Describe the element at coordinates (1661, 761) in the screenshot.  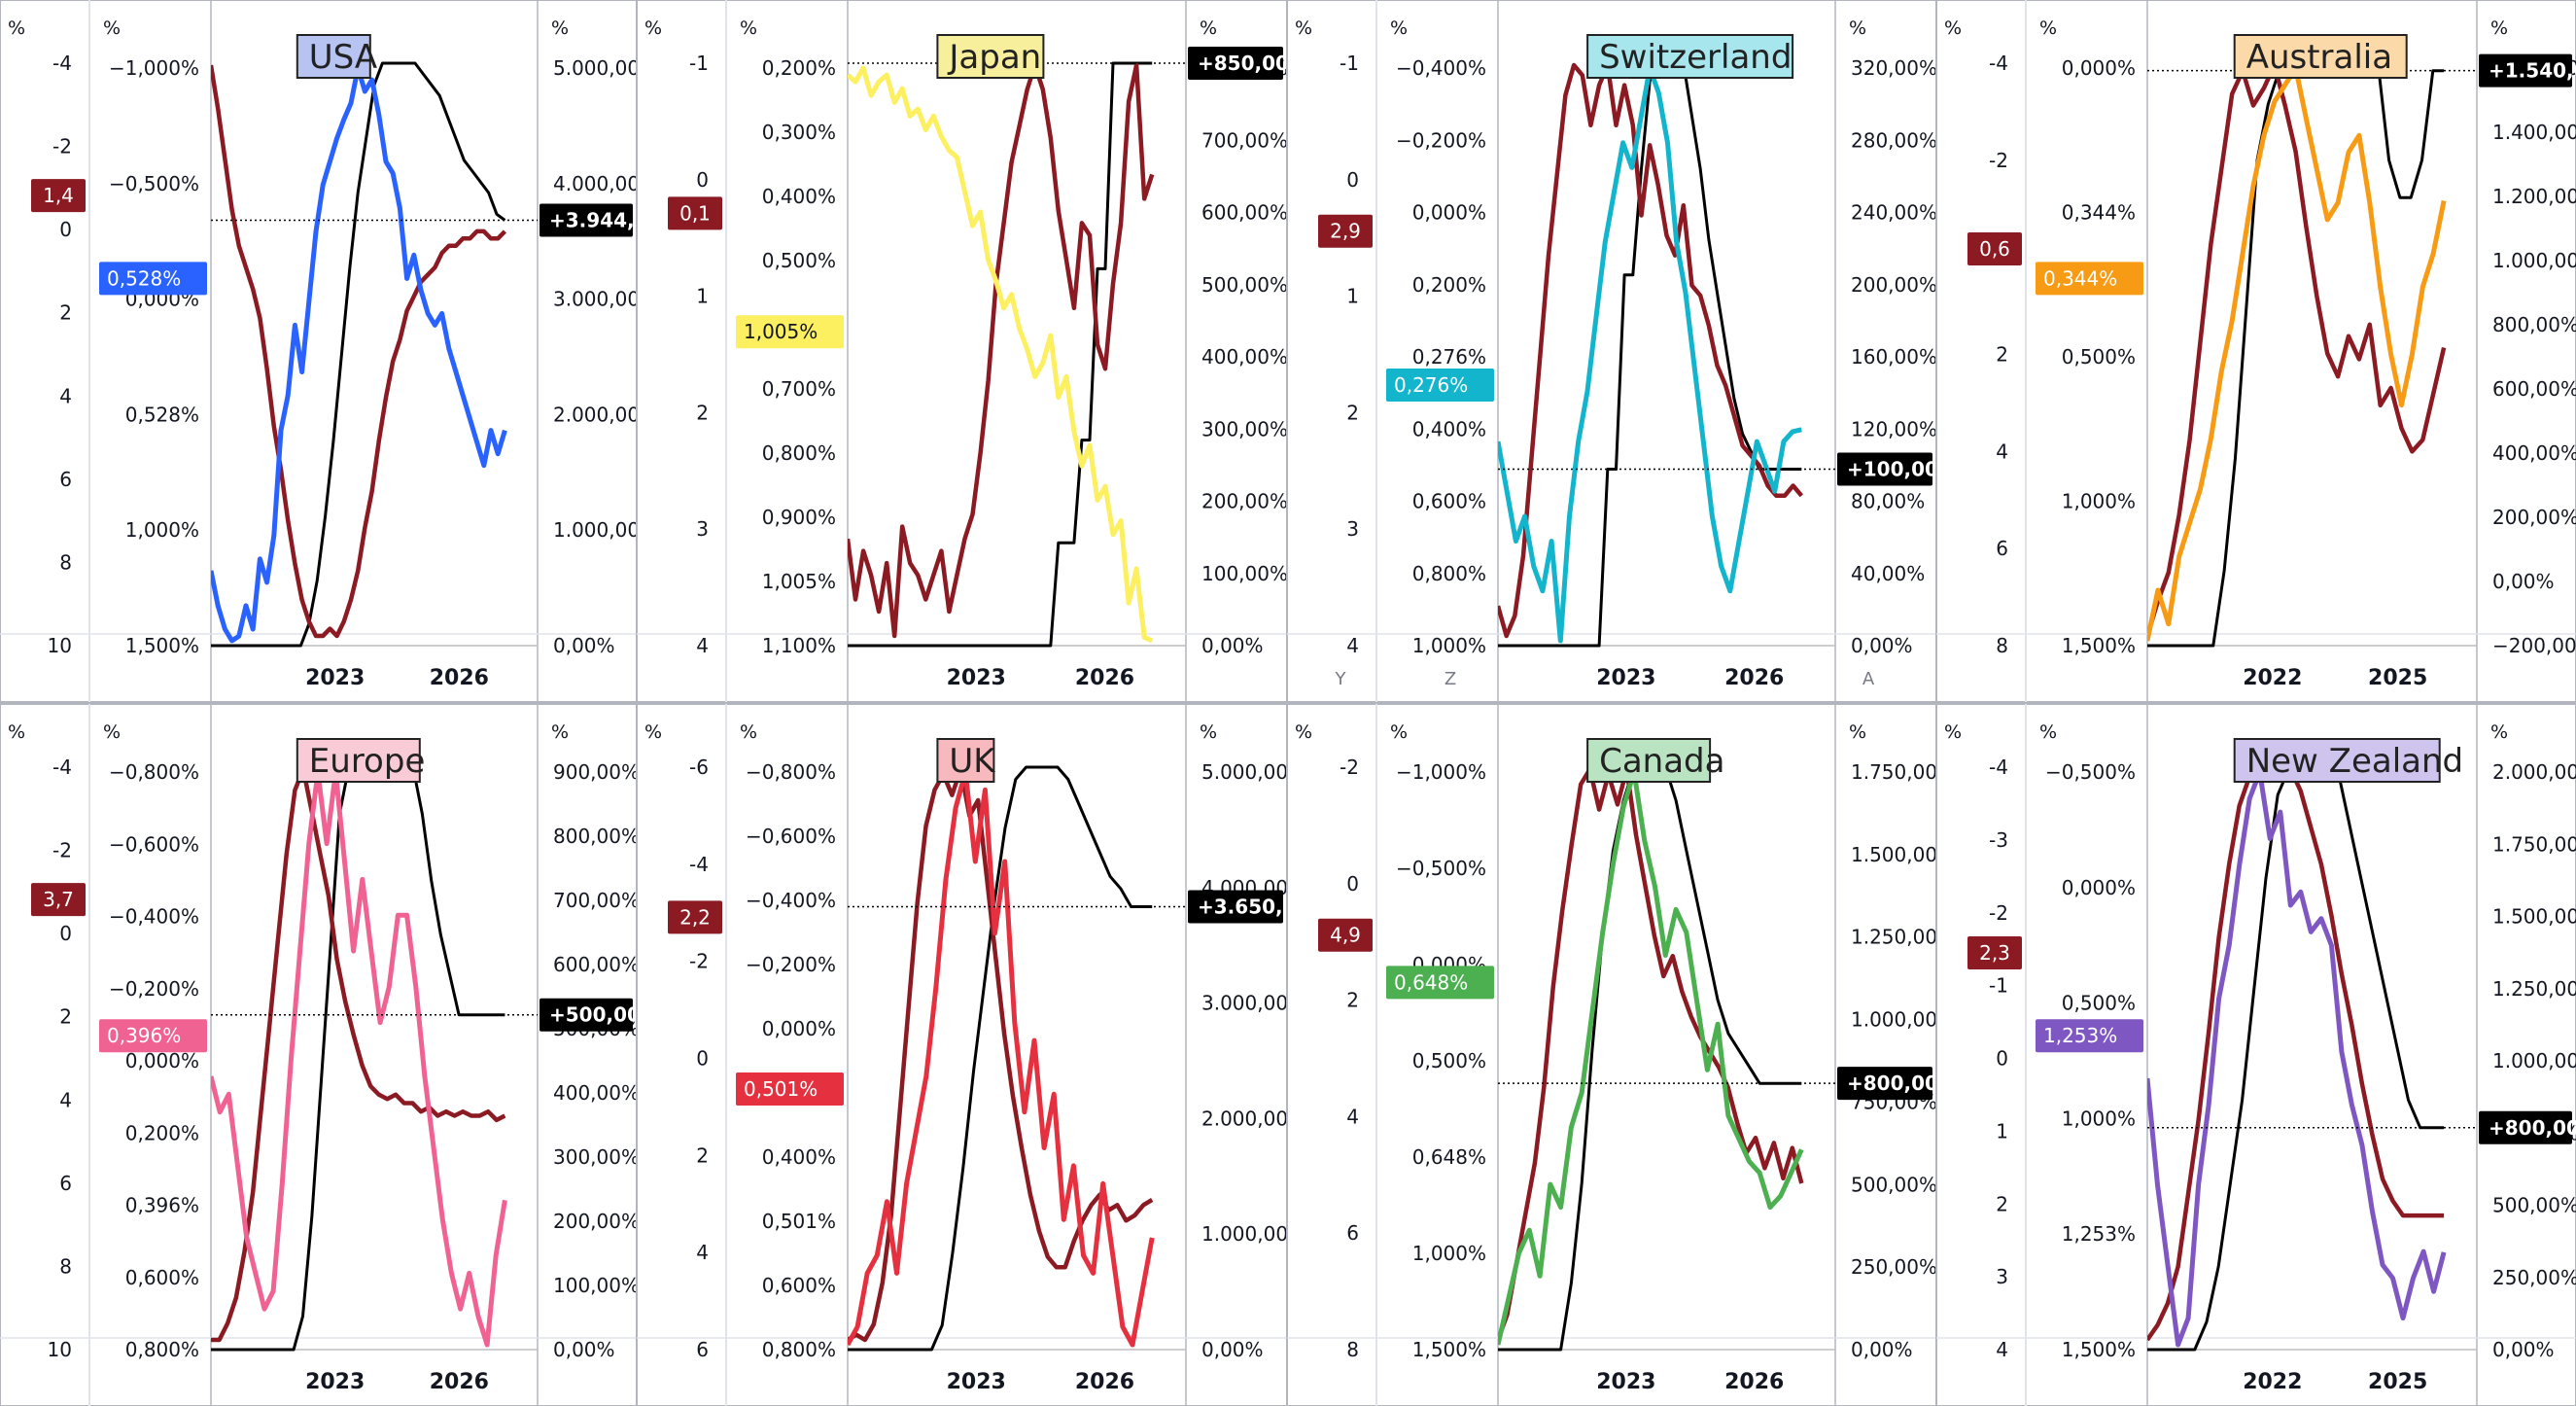
I see `country-title-text: Canada` at that location.